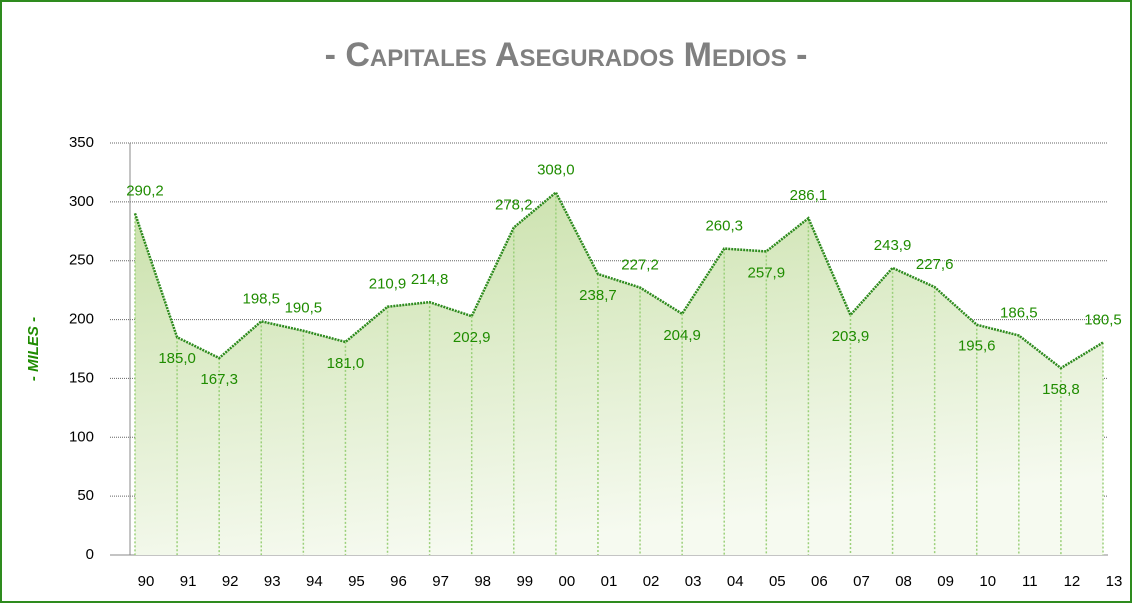 This screenshot has width=1132, height=603. Describe the element at coordinates (556, 169) in the screenshot. I see `data-label: 308,0` at that location.